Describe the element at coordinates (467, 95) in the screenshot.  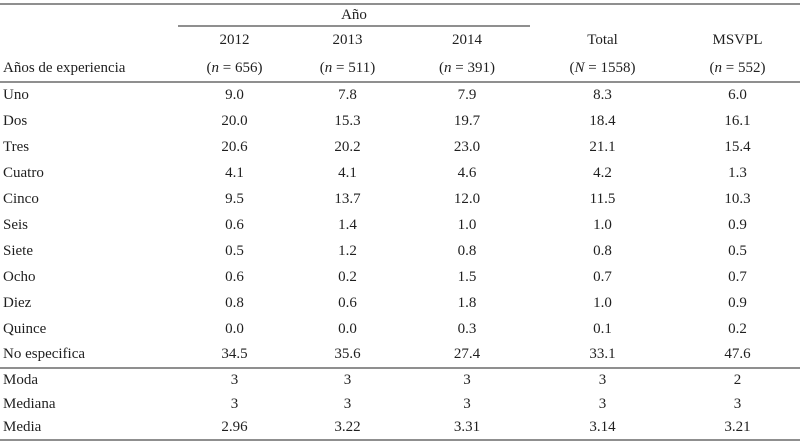
I see `data-cell: 7.9` at that location.